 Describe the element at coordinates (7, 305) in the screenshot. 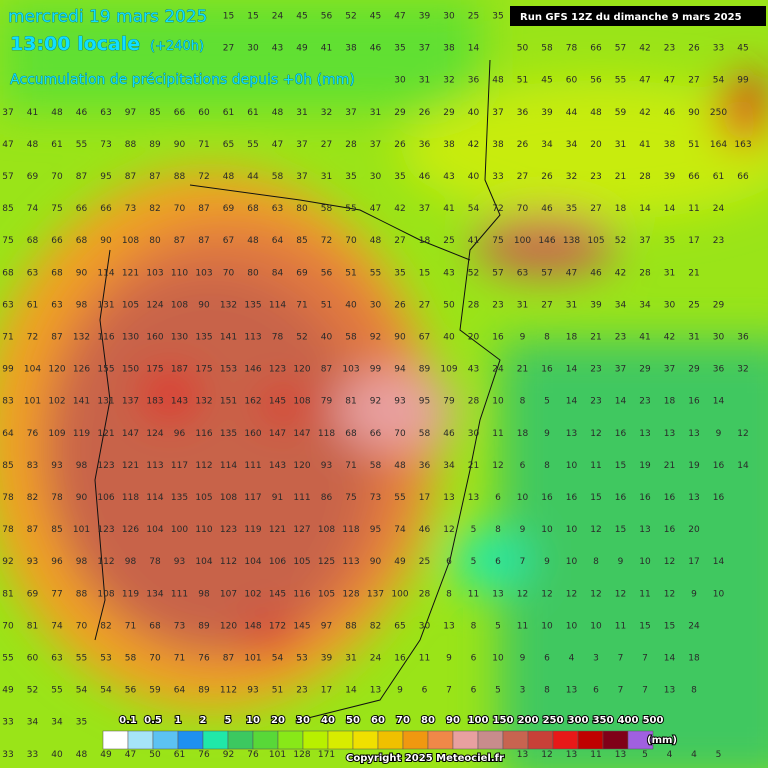

I see `grid-value: 63` at that location.